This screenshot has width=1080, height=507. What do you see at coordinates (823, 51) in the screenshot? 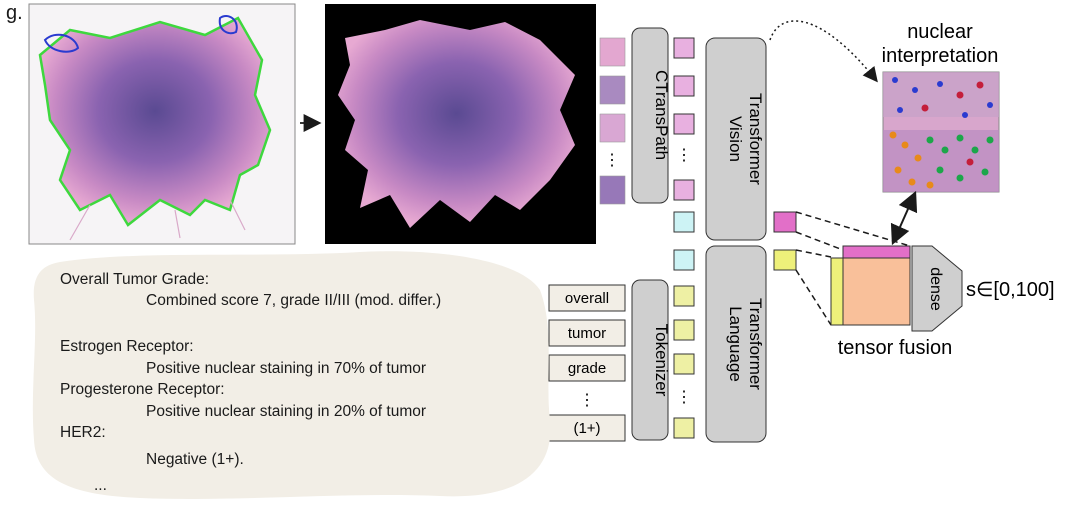
I see `interpretation-arrow` at bounding box center [823, 51].